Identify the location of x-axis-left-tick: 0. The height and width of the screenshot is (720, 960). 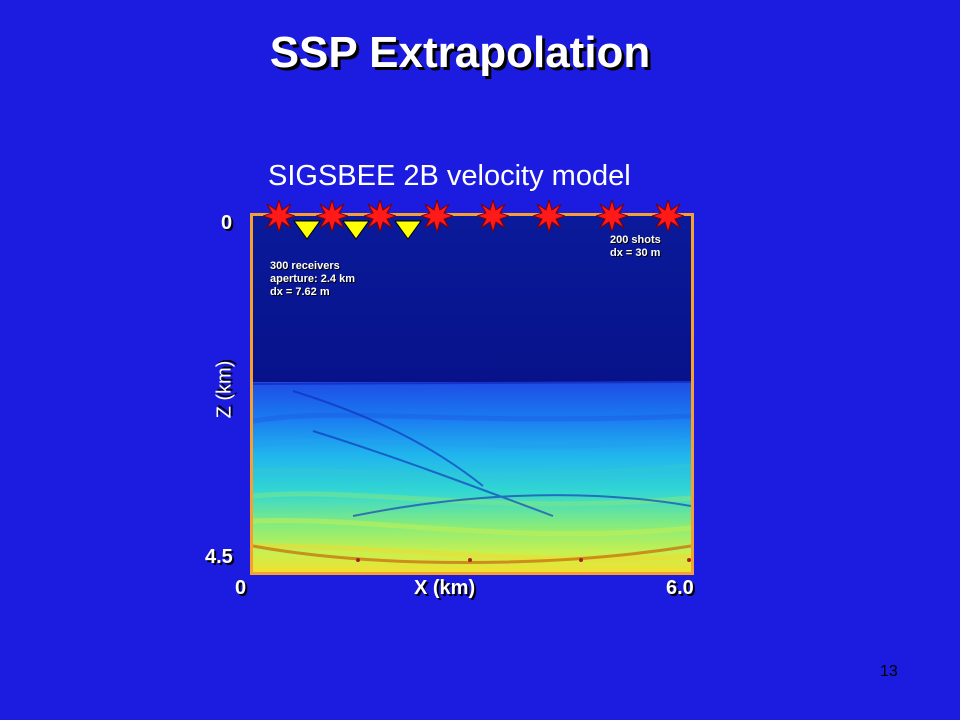
(241, 588).